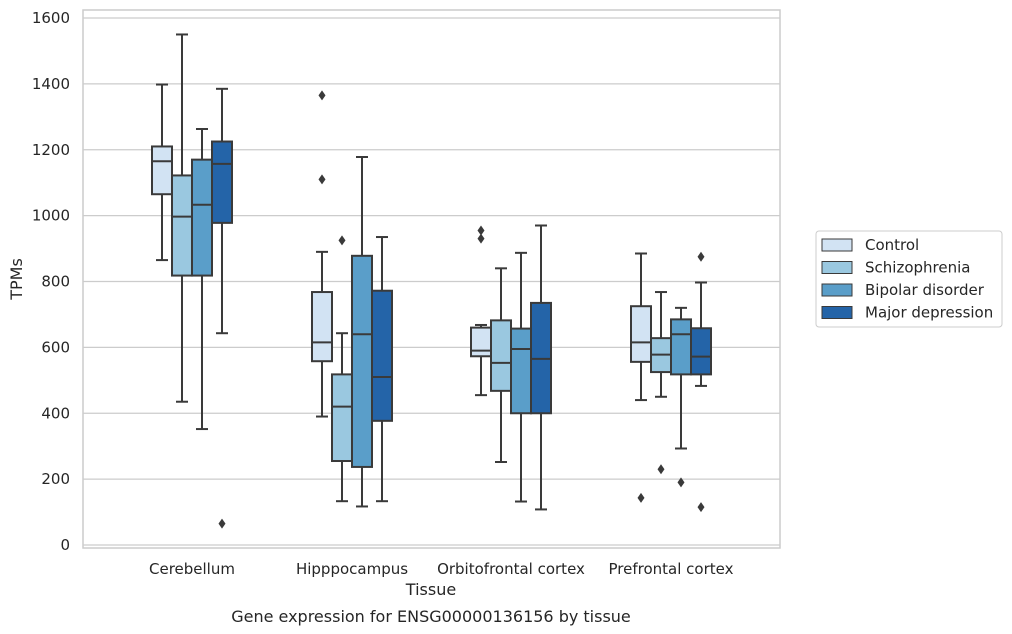 The width and height of the screenshot is (1012, 634). I want to click on y-tick-label: 1000, so click(51, 216).